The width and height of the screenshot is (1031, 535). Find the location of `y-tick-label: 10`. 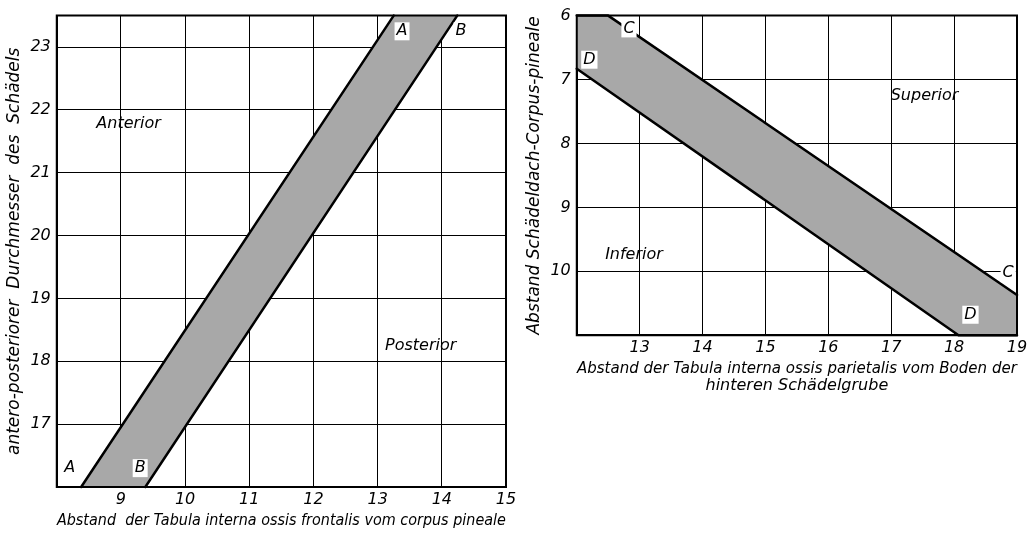

y-tick-label: 10 is located at coordinates (560, 270).